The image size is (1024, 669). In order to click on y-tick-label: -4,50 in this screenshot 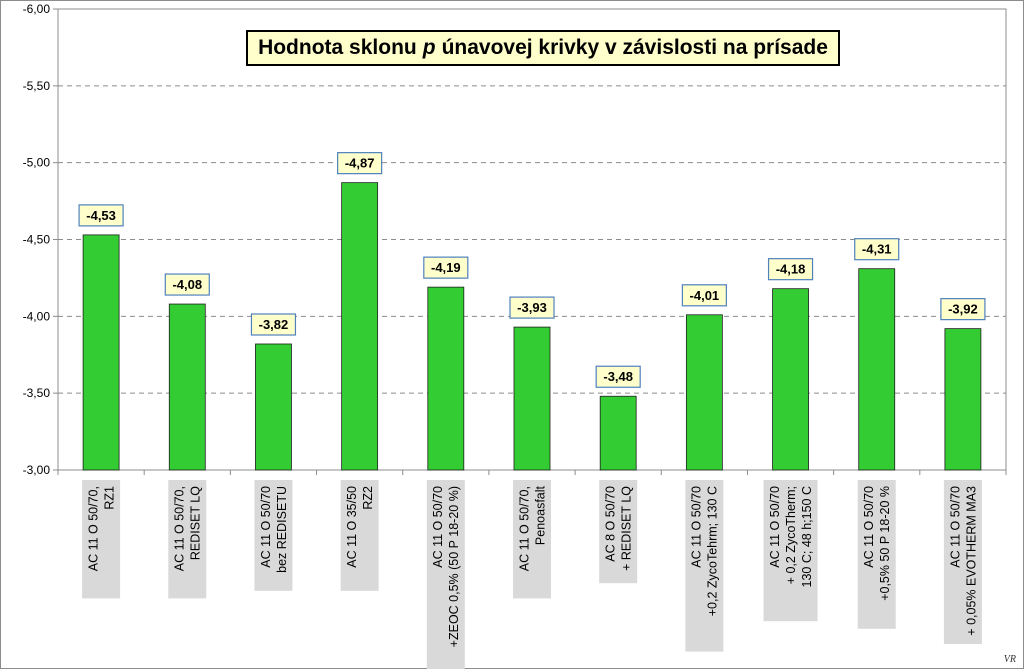, I will do `click(37, 240)`.